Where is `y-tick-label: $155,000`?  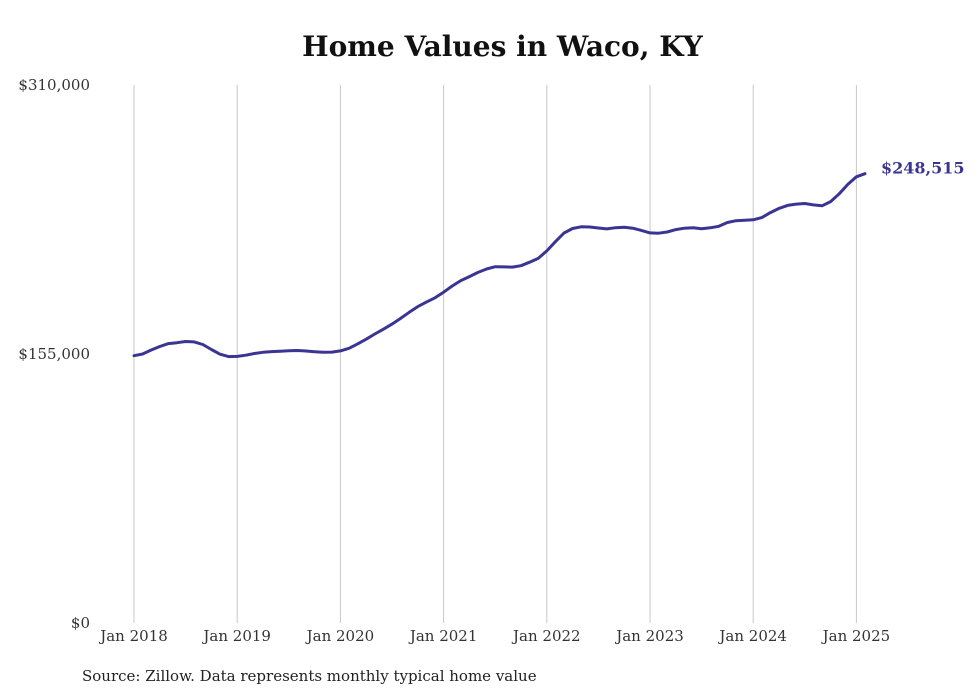
y-tick-label: $155,000 is located at coordinates (54, 354).